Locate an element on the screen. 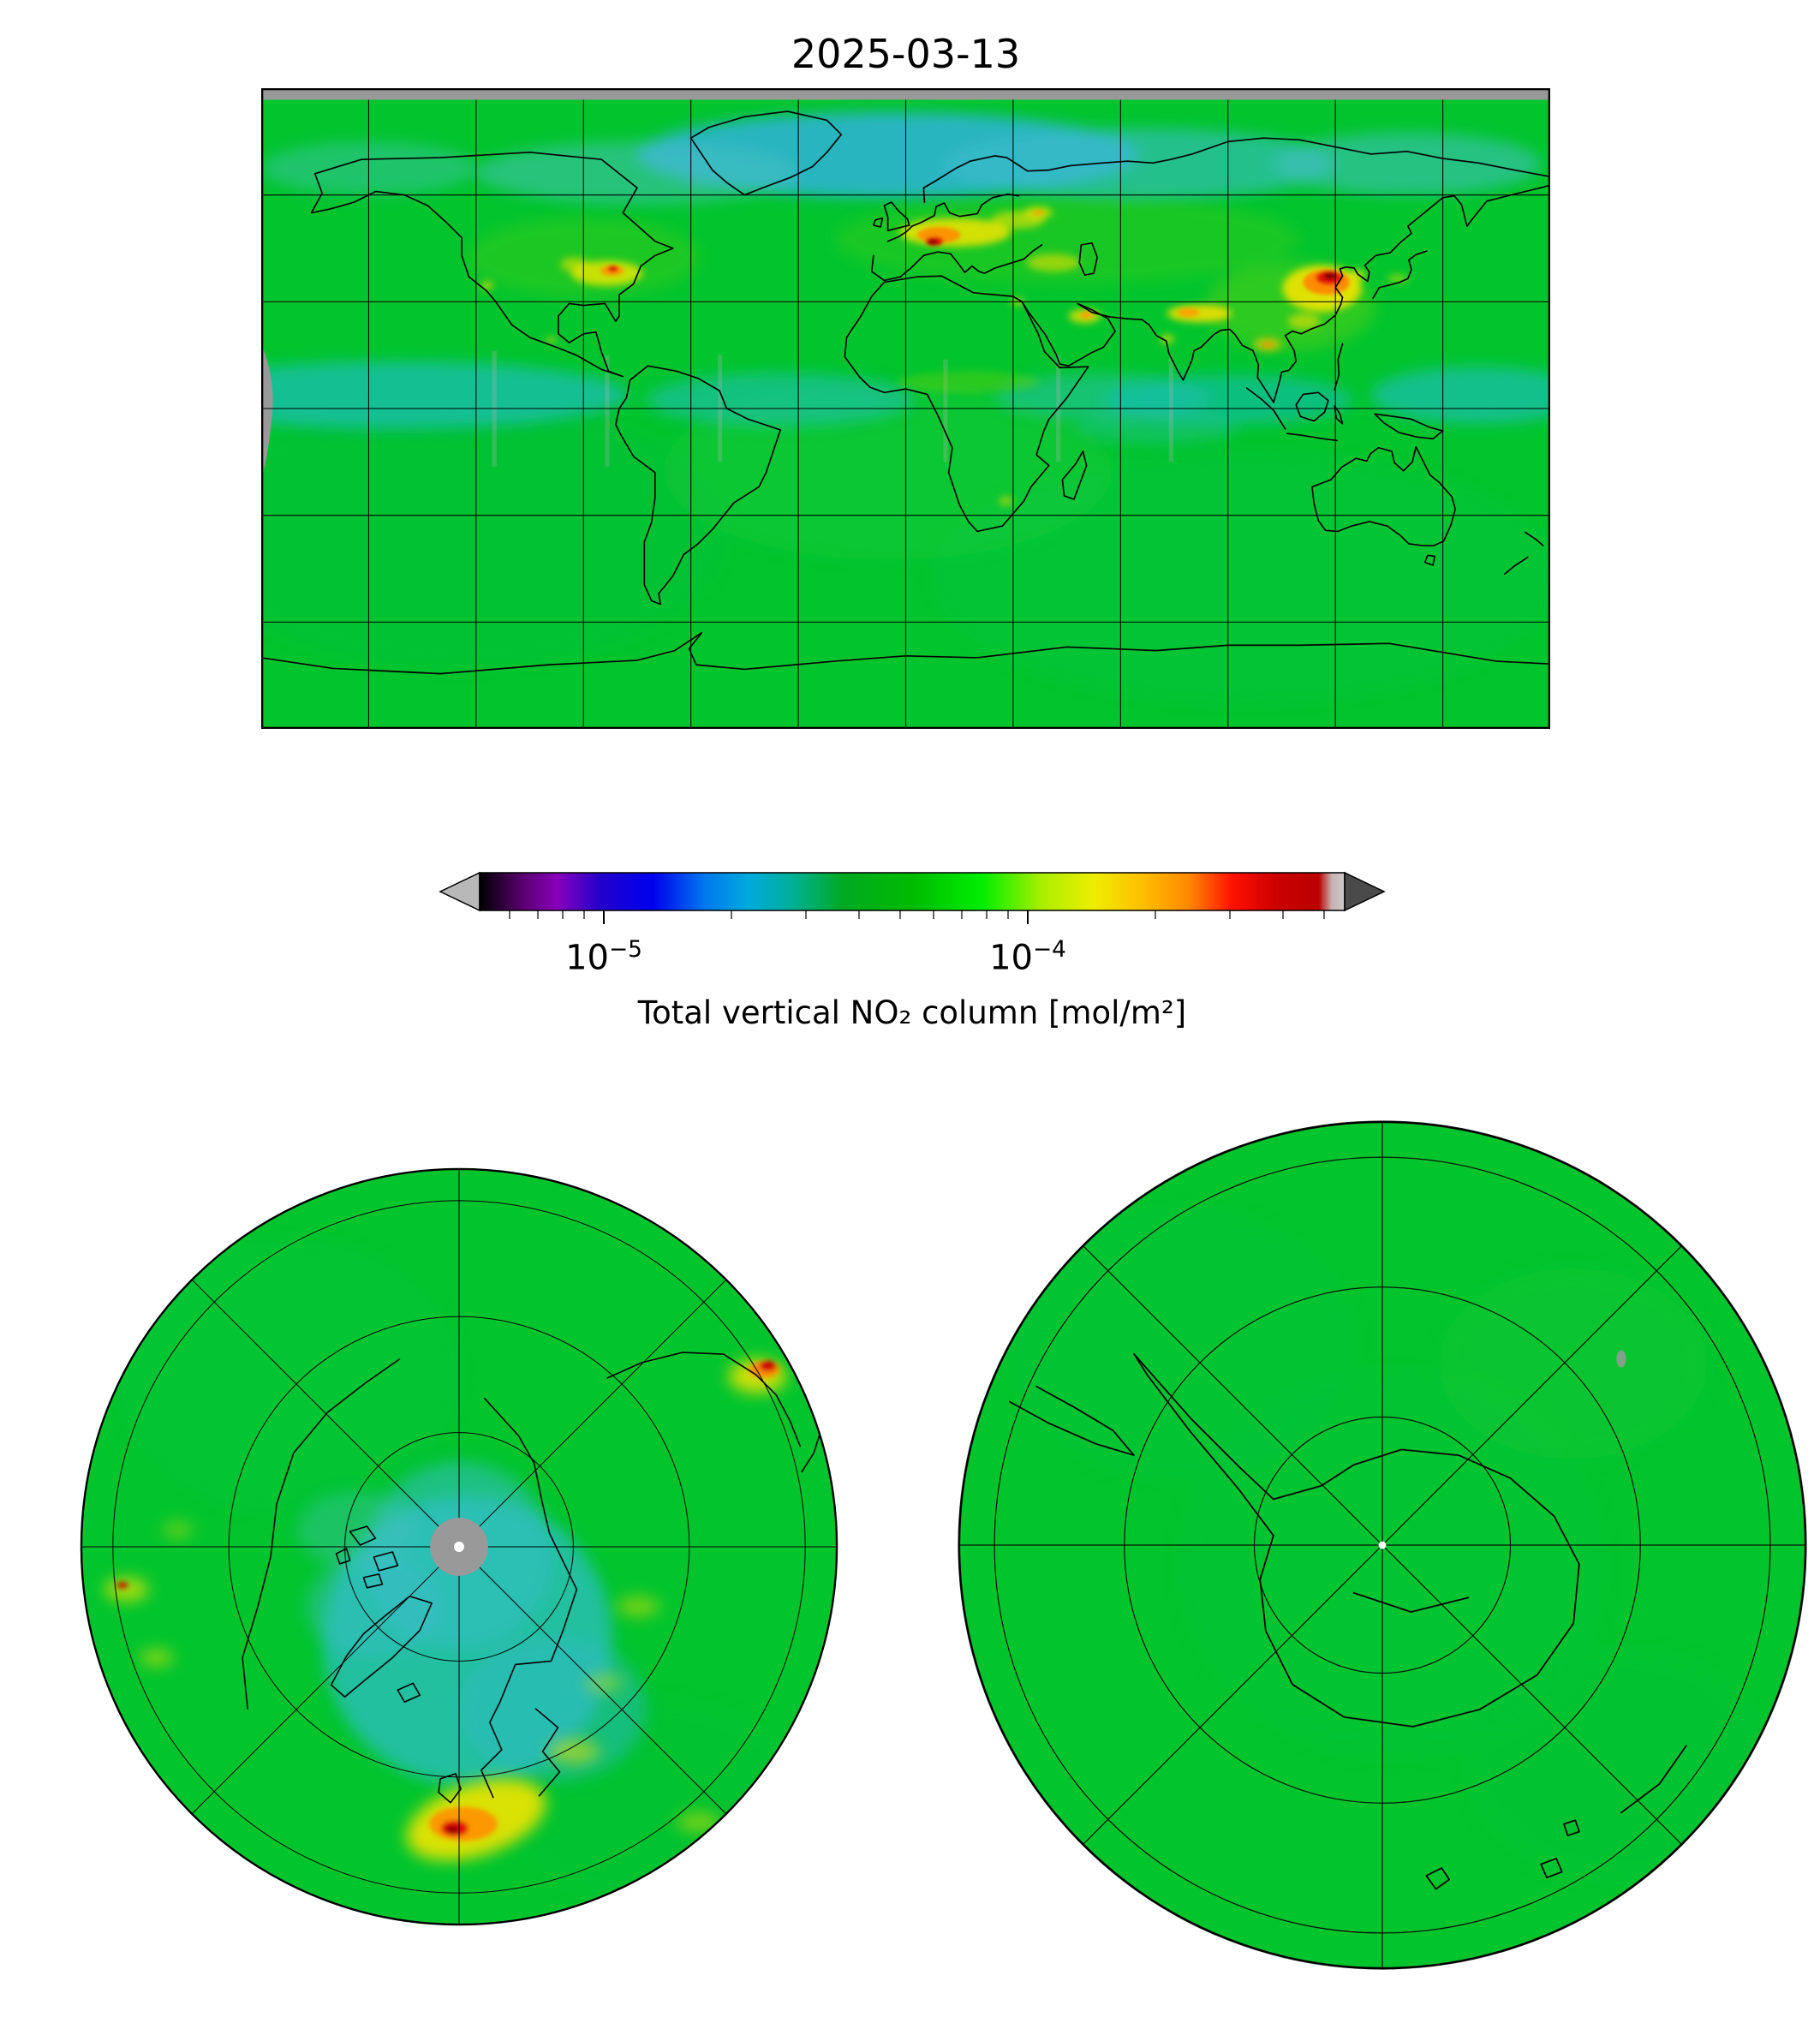 The height and width of the screenshot is (2023, 1820). colorbar-under-arrow is located at coordinates (460, 891).